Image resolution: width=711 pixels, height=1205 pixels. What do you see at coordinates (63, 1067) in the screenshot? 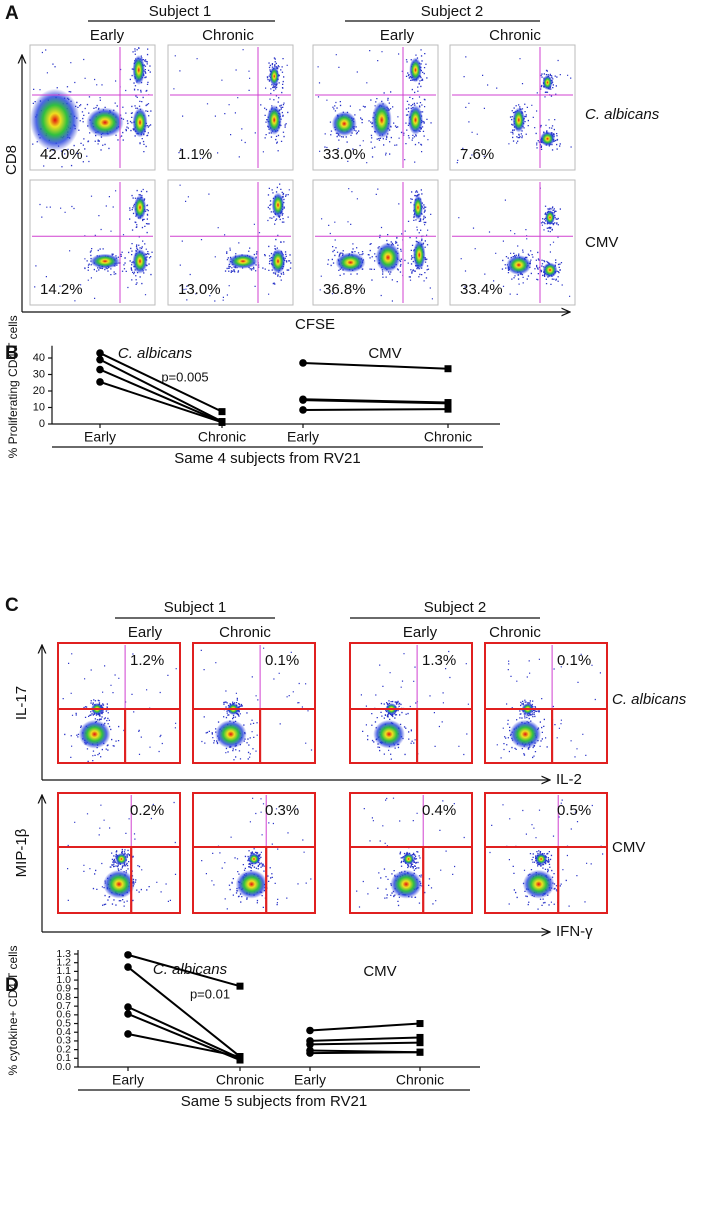
I see `y-tick-label: 0.0` at bounding box center [63, 1067].